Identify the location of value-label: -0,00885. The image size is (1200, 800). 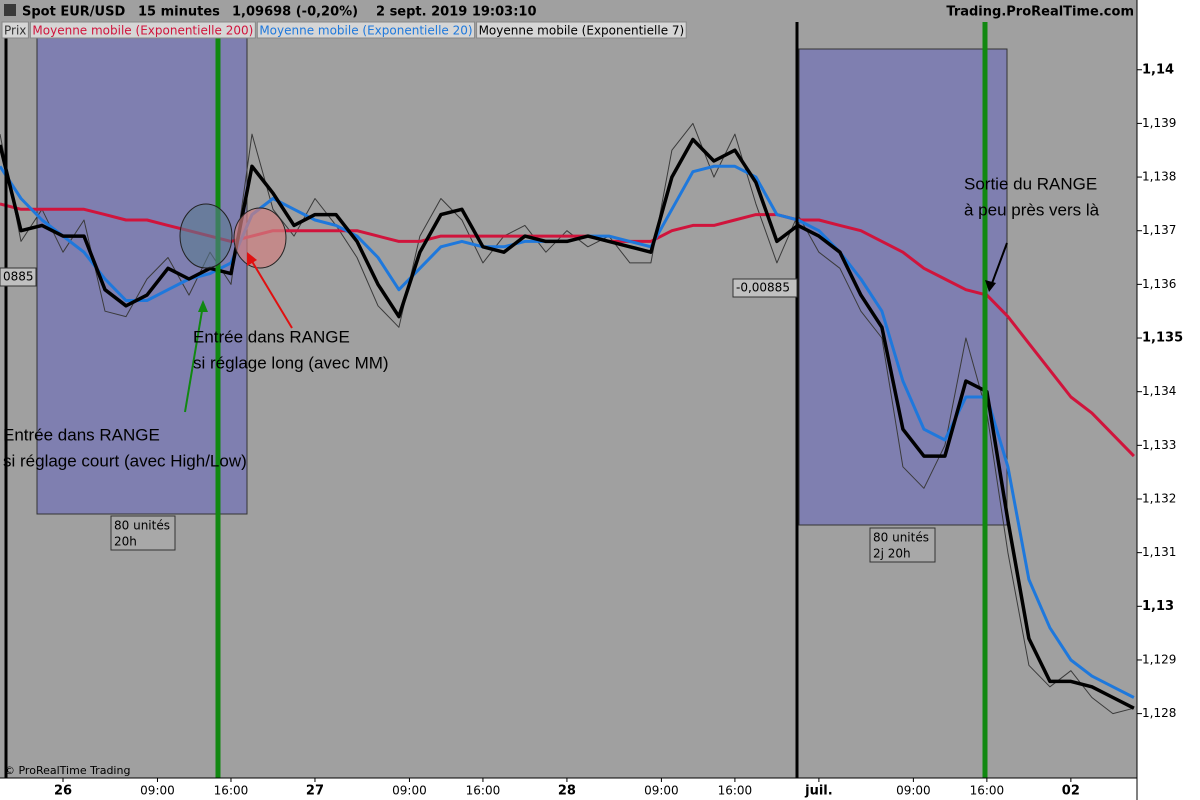
(763, 288).